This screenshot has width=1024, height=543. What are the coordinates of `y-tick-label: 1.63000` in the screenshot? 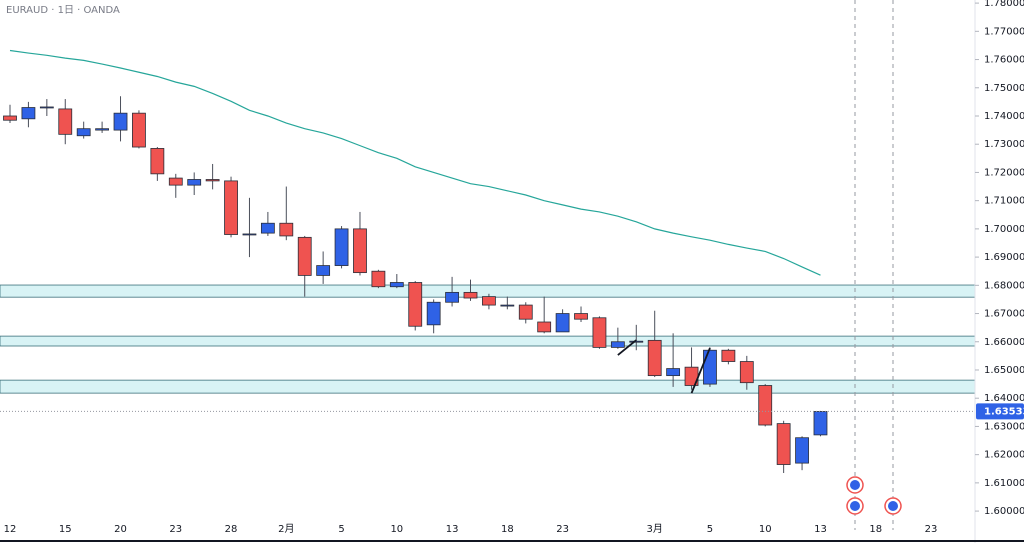 It's located at (1004, 426).